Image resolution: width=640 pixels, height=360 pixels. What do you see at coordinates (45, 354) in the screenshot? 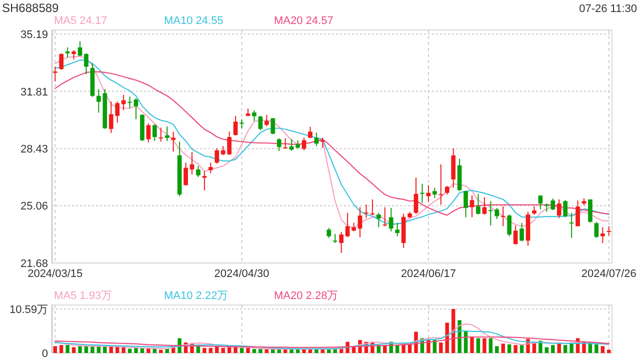
I see `y-tick-label: 0` at bounding box center [45, 354].